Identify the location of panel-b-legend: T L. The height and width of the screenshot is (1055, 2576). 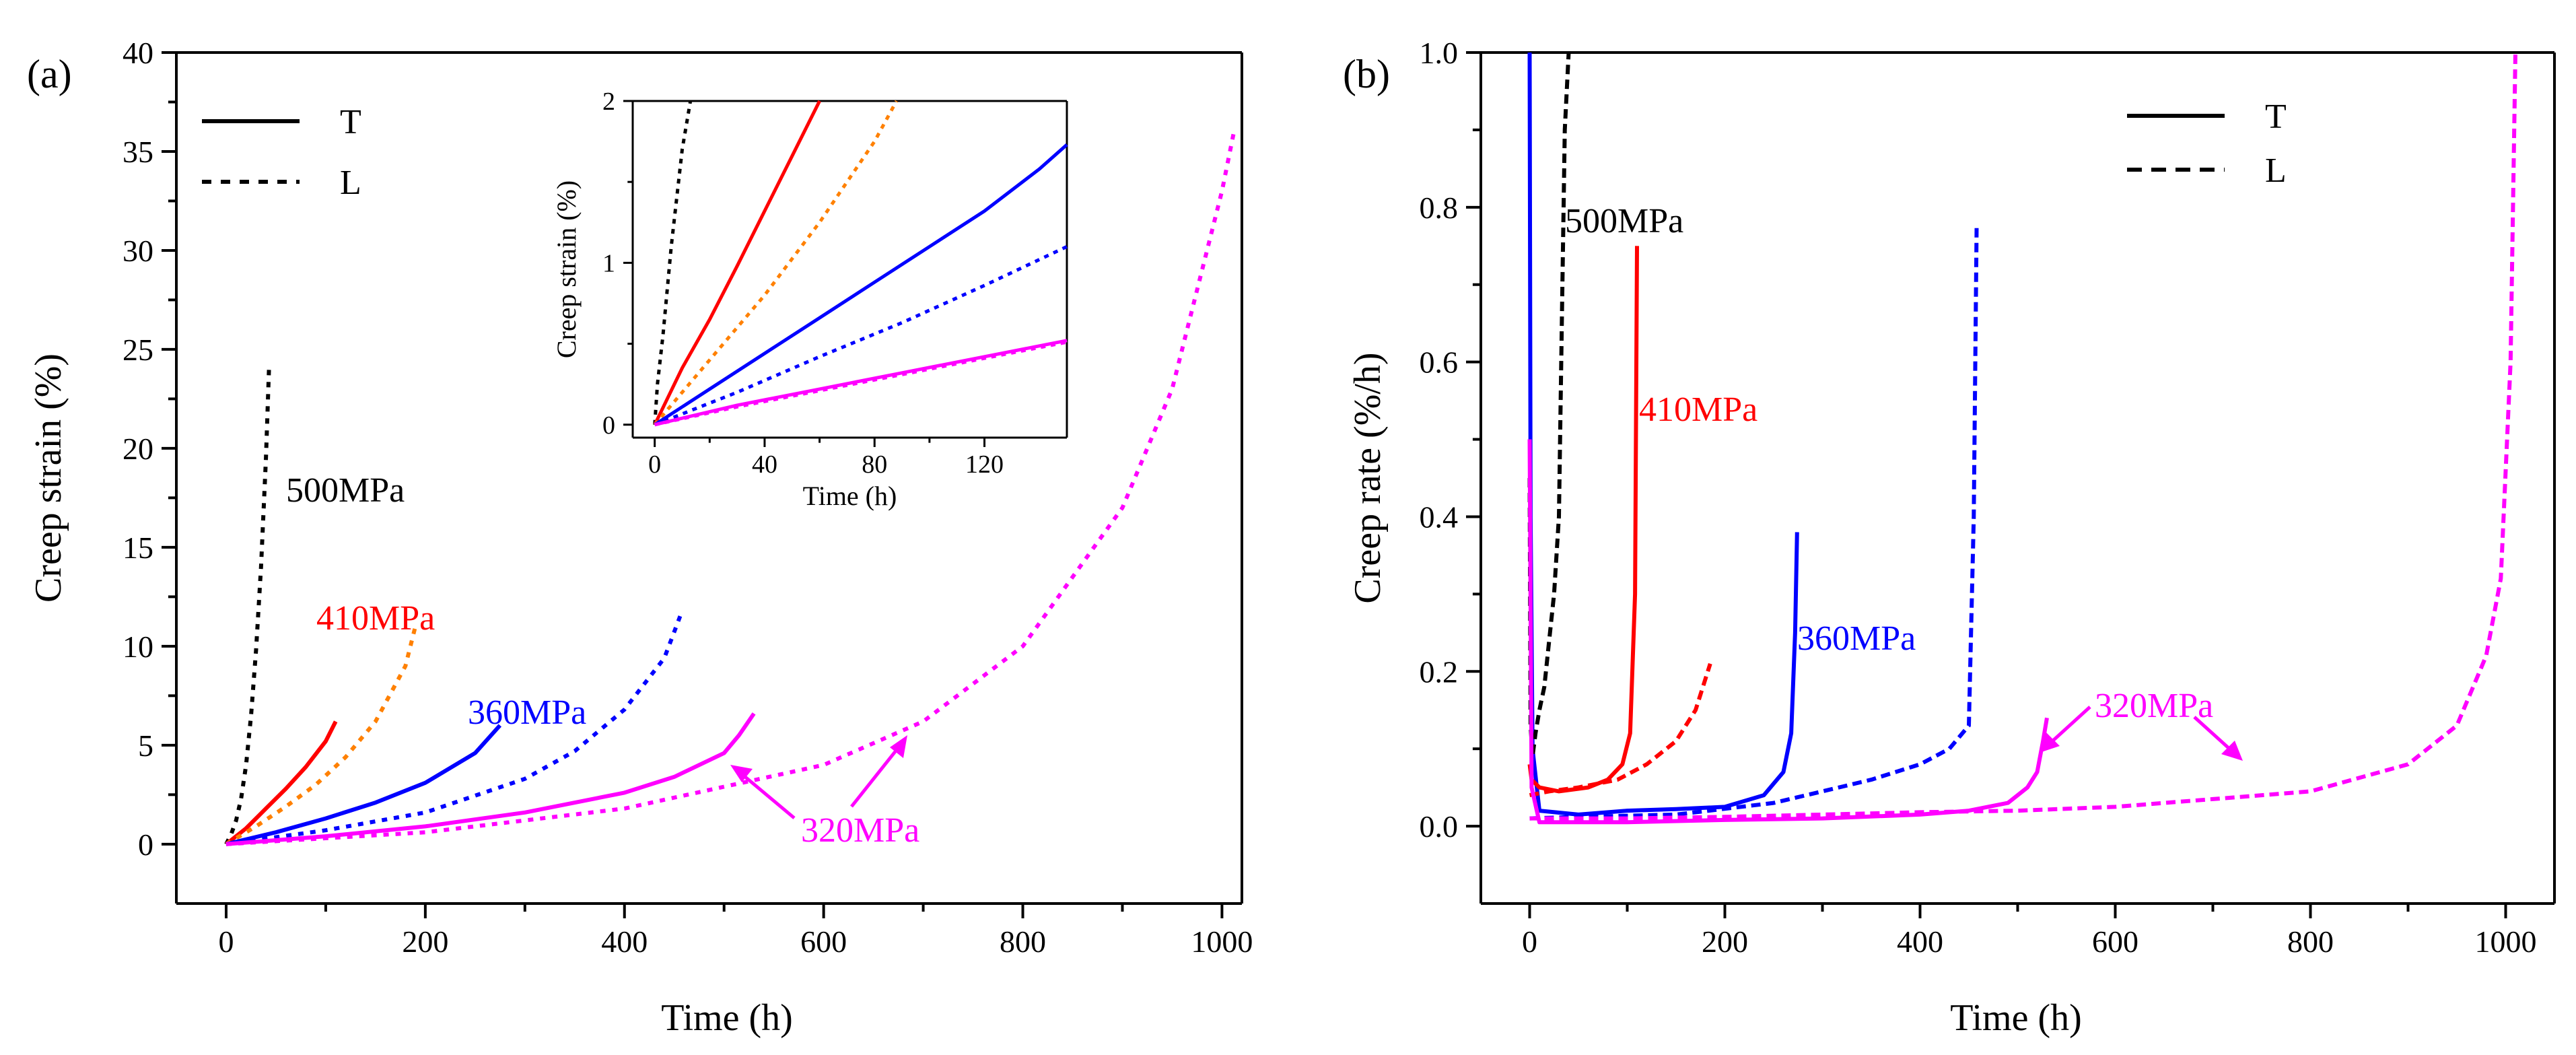
(2207, 144).